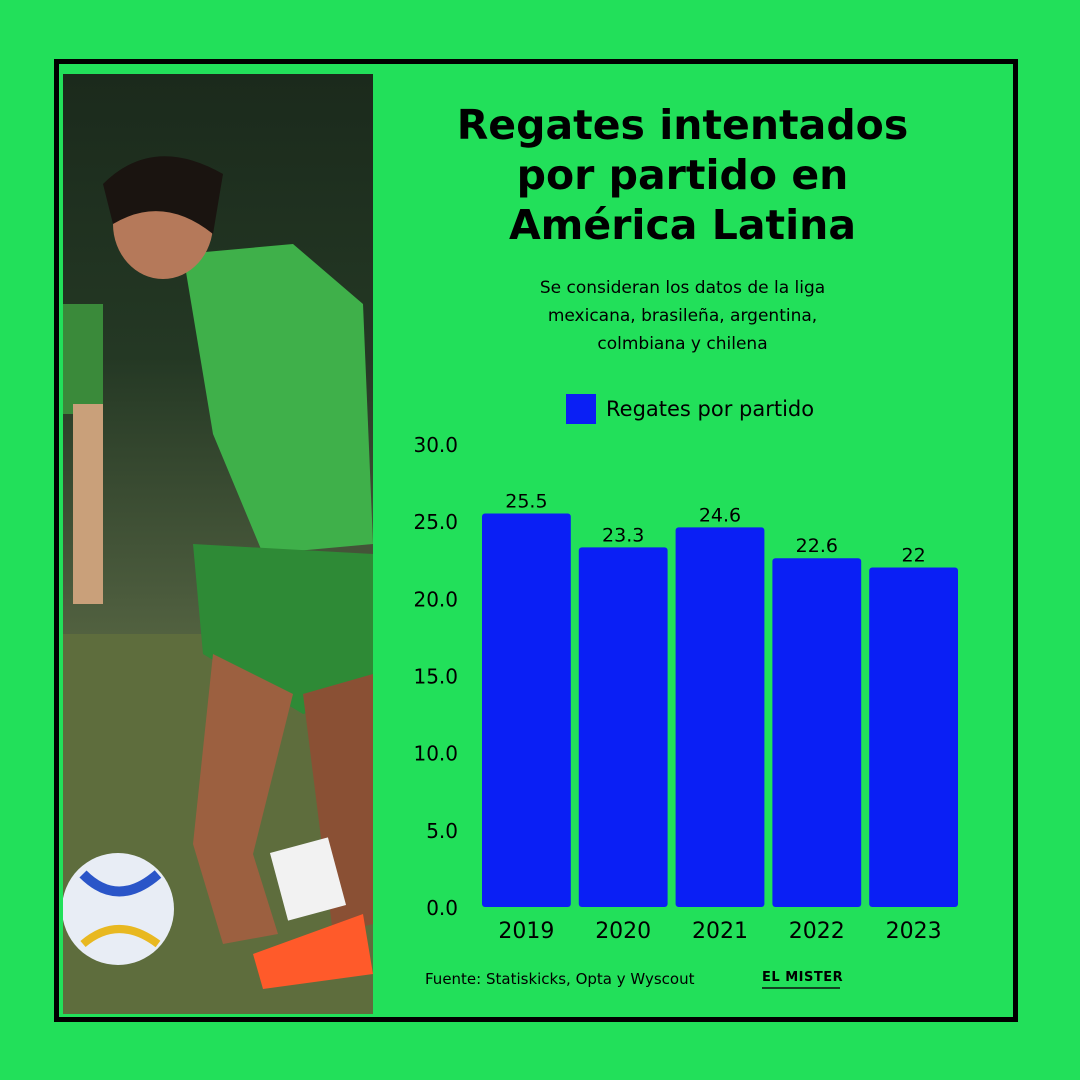 This screenshot has height=1080, width=1080. I want to click on legend-swatch, so click(581, 409).